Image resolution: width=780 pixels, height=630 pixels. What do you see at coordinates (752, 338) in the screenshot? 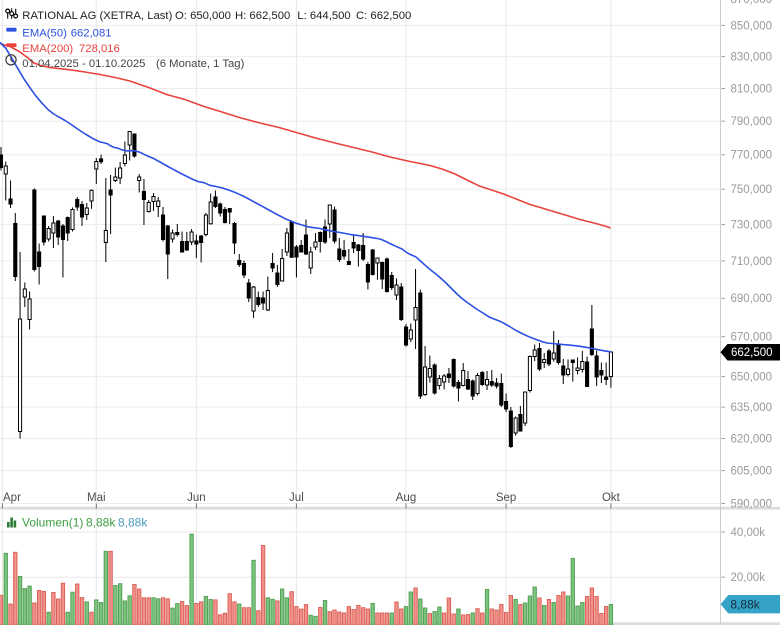
I see `svg-text: 670,000` at bounding box center [752, 338].